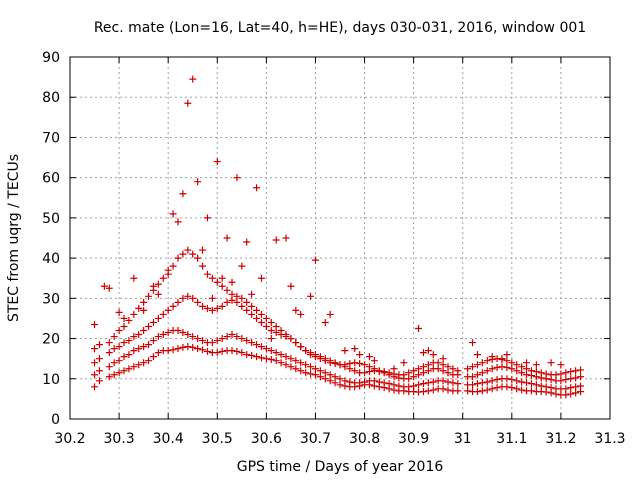  Describe the element at coordinates (511, 439) in the screenshot. I see `x-tick-label: 31.1` at that location.